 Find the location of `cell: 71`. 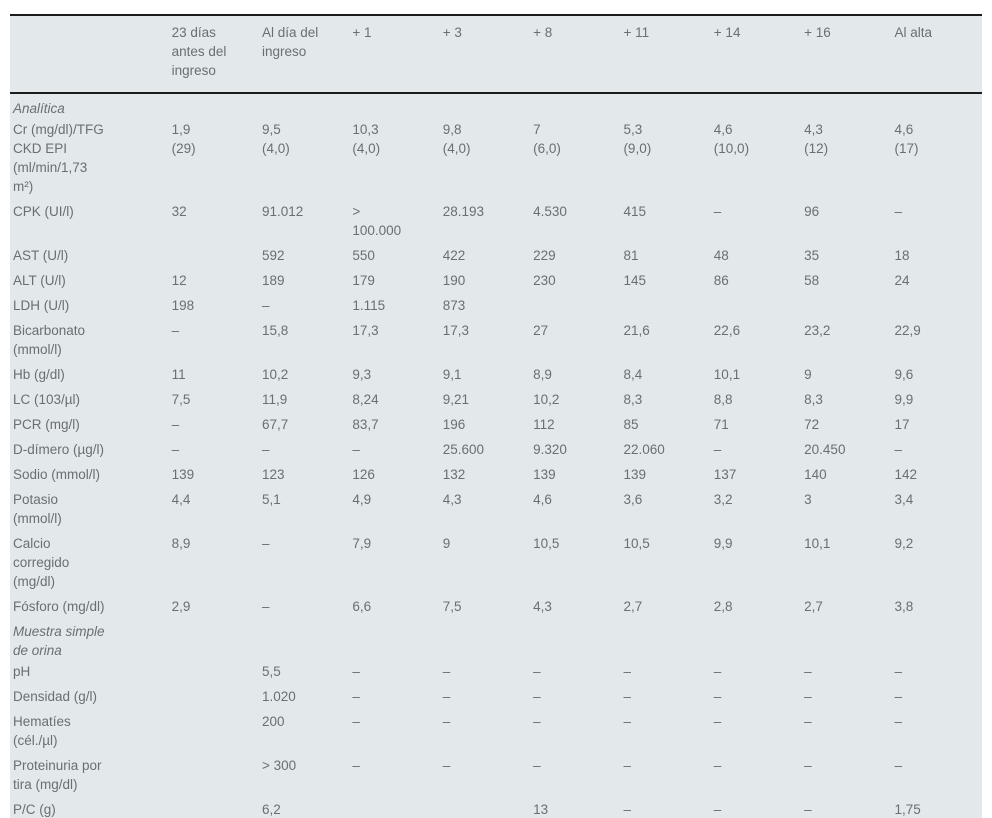

cell: 71 is located at coordinates (721, 424).